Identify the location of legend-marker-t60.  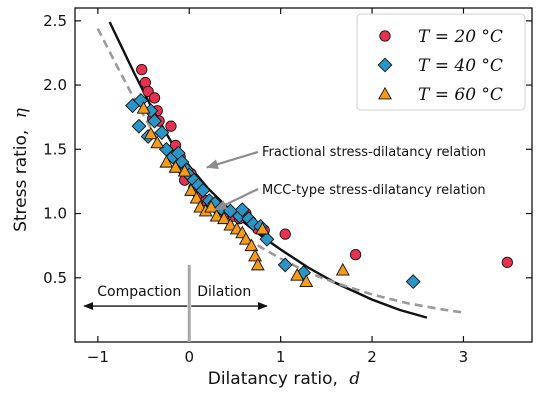
(385, 93).